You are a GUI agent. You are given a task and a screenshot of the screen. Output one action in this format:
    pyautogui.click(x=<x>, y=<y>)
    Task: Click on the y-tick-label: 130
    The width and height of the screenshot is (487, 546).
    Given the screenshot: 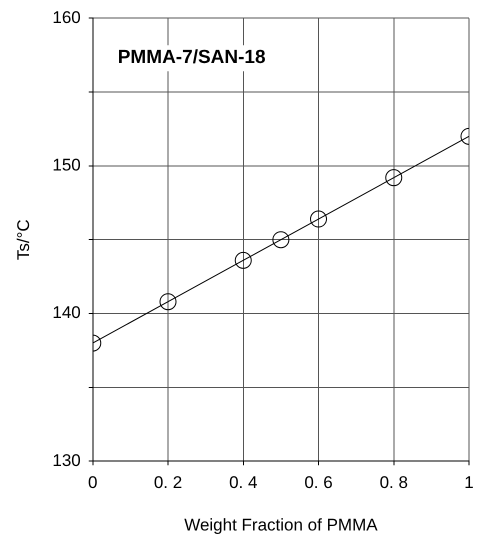 What is the action you would take?
    pyautogui.click(x=66, y=460)
    